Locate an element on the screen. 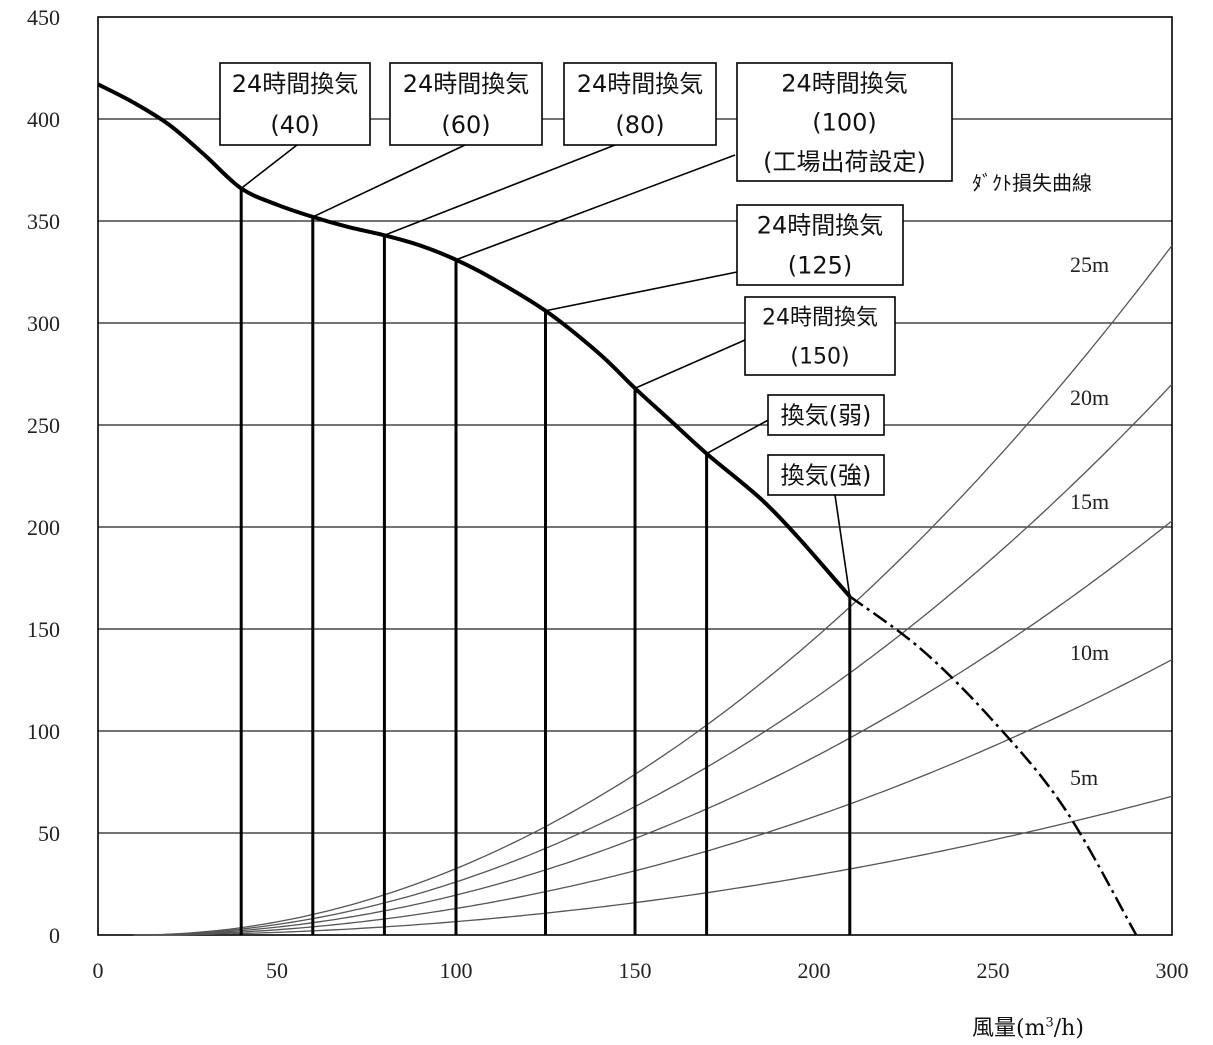  y-tick-label: 350 is located at coordinates (43, 221).